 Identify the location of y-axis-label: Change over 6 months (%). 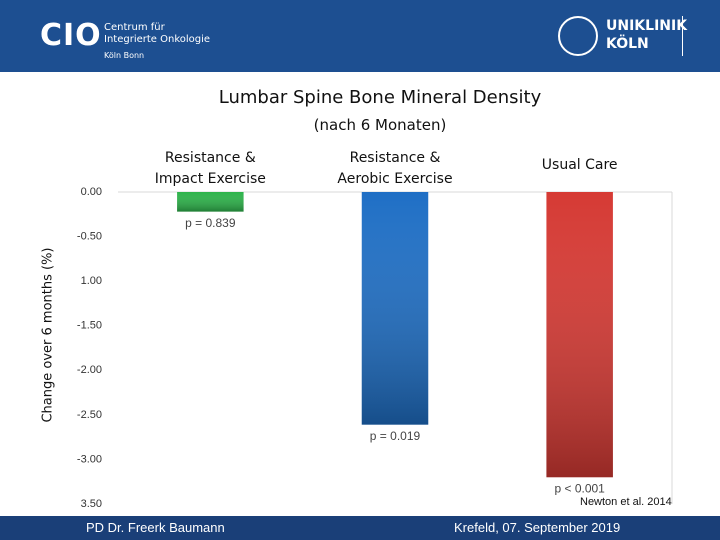
(48, 334).